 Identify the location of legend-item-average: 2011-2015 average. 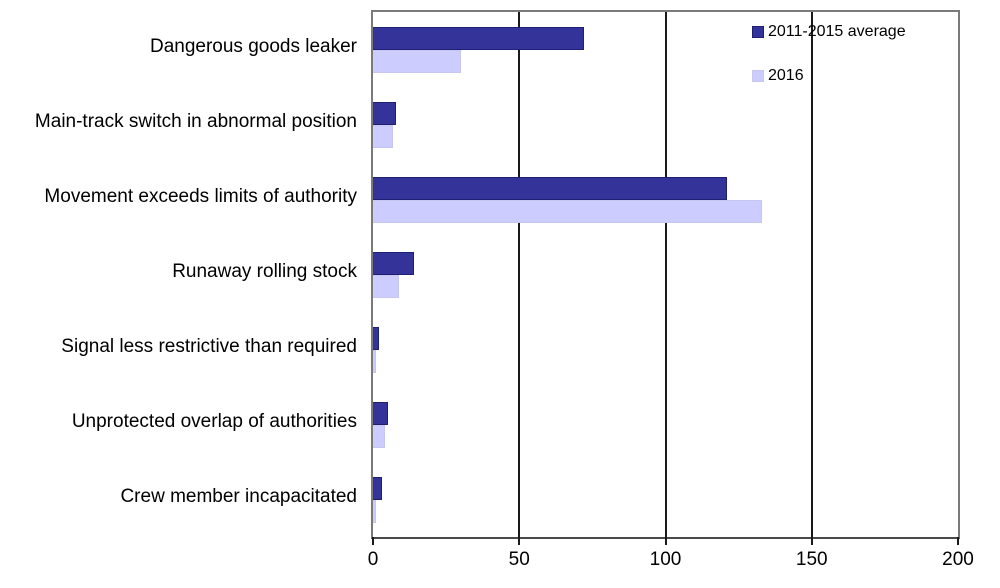
(829, 32).